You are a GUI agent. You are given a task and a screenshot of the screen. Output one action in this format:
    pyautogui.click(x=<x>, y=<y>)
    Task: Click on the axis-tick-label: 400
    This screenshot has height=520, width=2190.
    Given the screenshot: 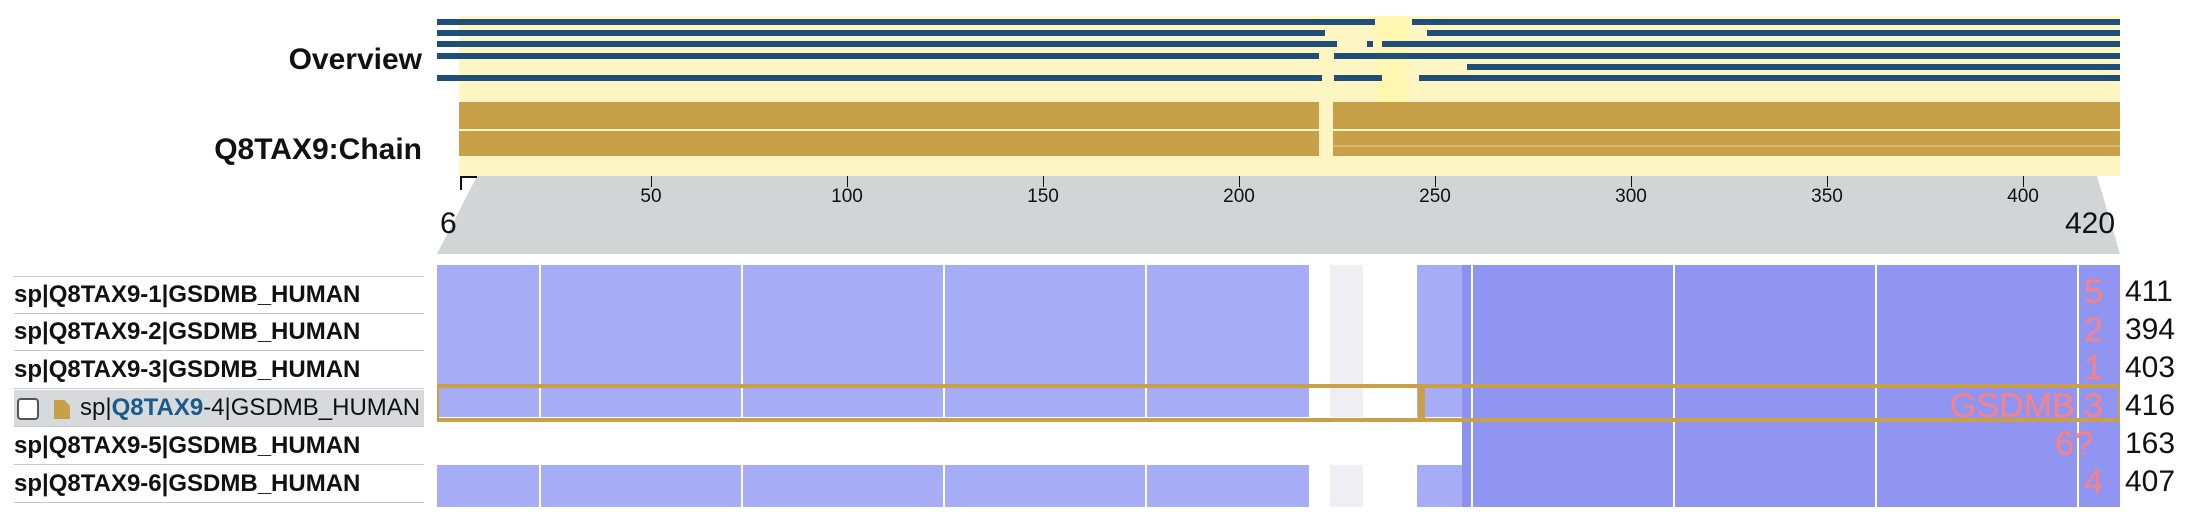 What is the action you would take?
    pyautogui.click(x=2023, y=196)
    